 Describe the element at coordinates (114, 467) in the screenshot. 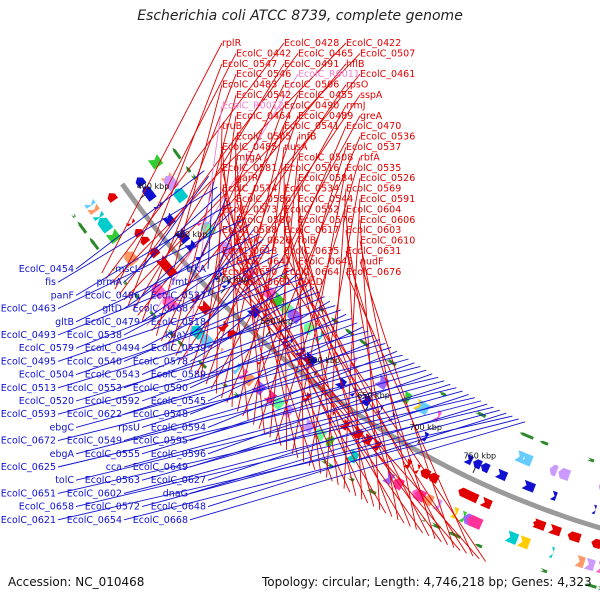

I see `gene-label: cca` at that location.